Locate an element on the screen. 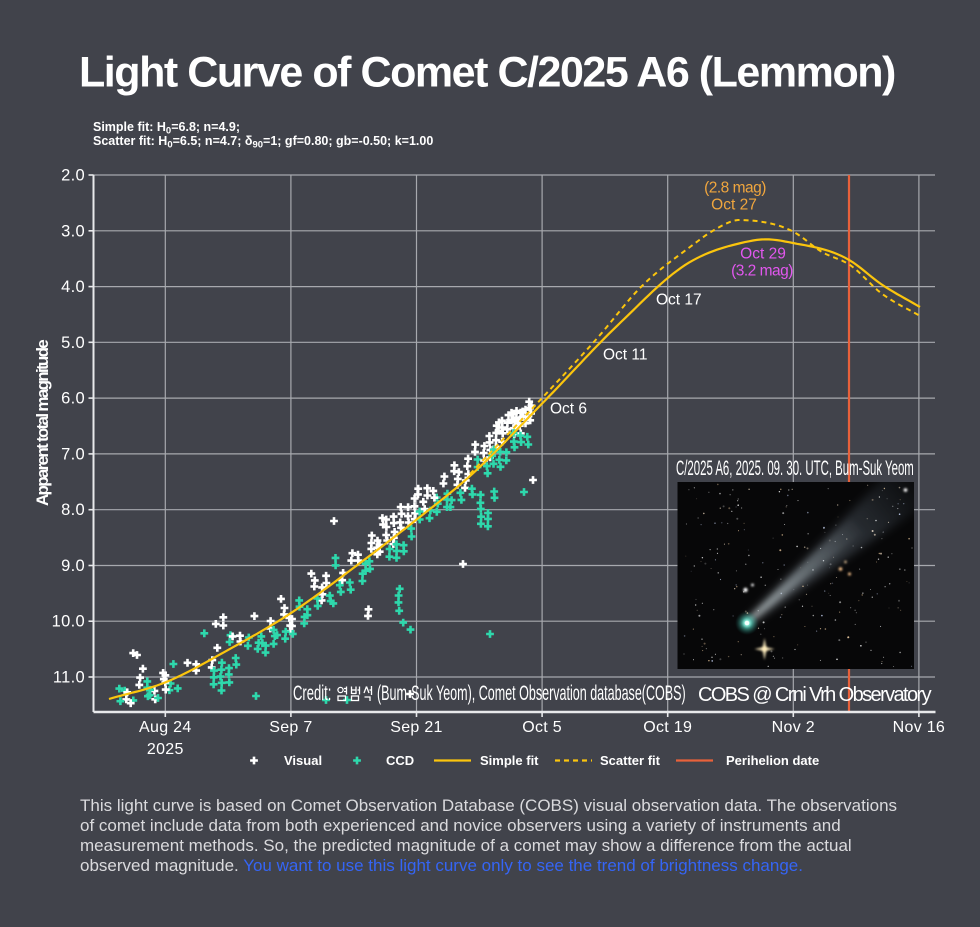 Image resolution: width=980 pixels, height=927 pixels. svg-text: Credit: is located at coordinates (312, 693).